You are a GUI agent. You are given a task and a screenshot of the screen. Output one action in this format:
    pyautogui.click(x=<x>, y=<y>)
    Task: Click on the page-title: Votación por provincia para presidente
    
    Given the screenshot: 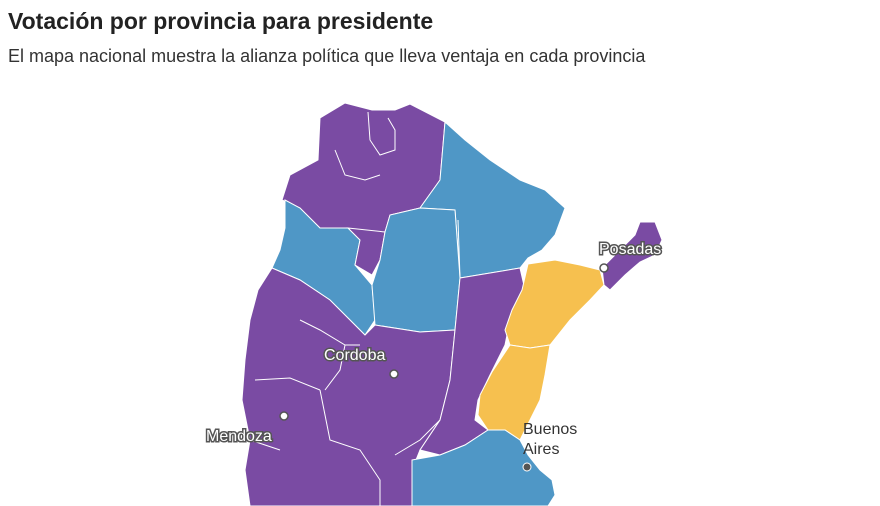 What is the action you would take?
    pyautogui.click(x=221, y=21)
    